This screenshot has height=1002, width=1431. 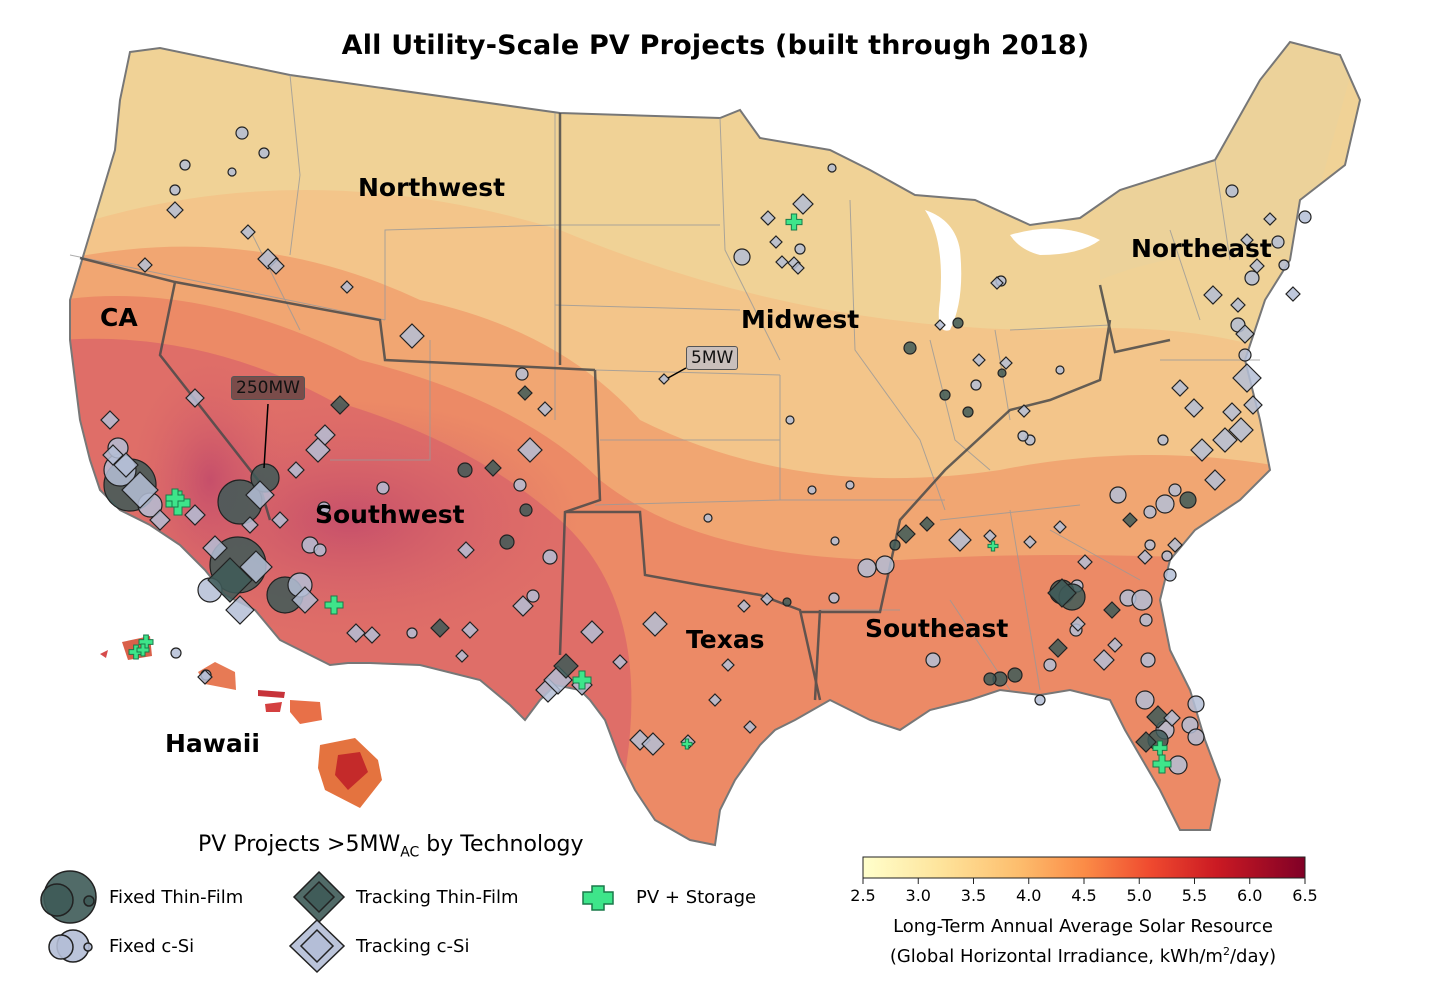 I want to click on callout-leaders, so click(x=475, y=418).